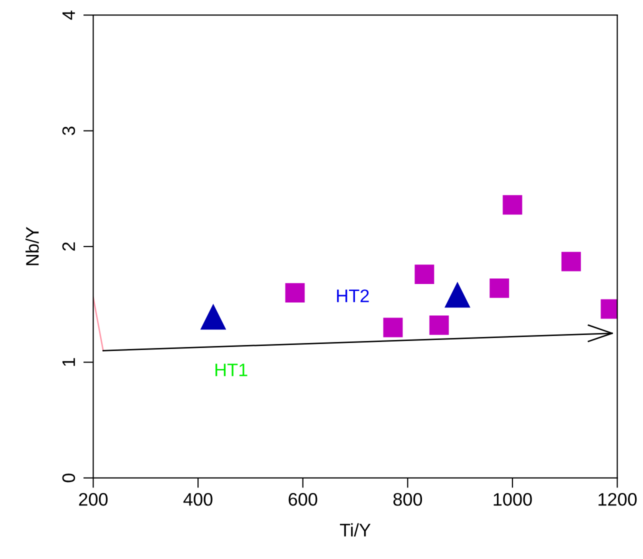  Describe the element at coordinates (68, 362) in the screenshot. I see `y-tick-label: 1` at that location.